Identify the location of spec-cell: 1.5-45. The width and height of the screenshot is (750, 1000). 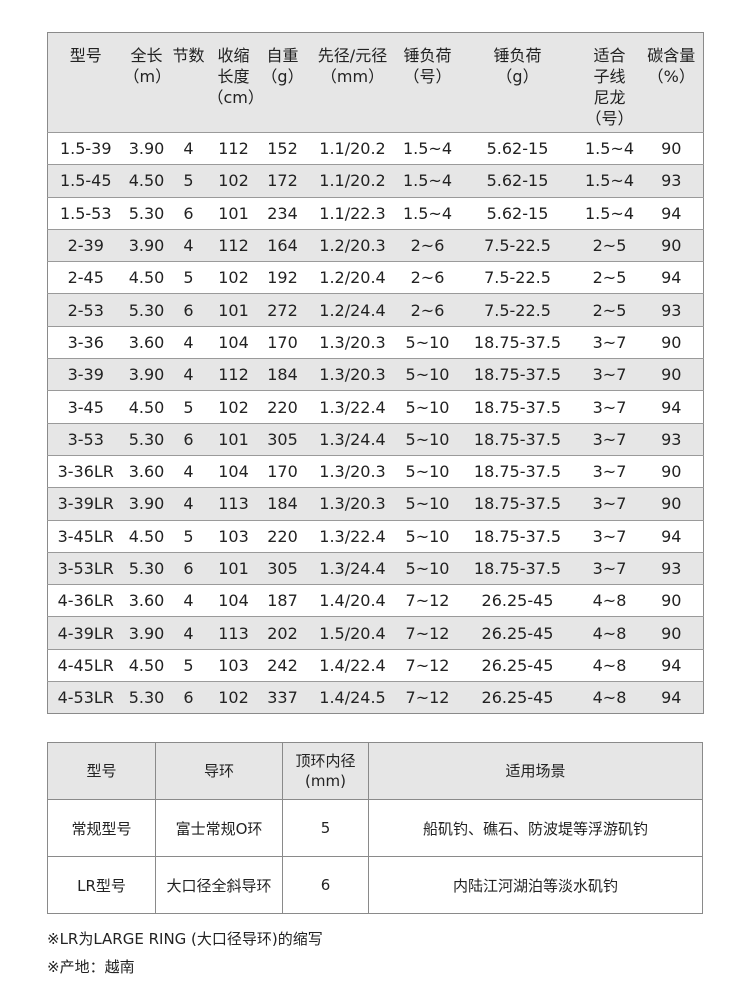
(85, 181).